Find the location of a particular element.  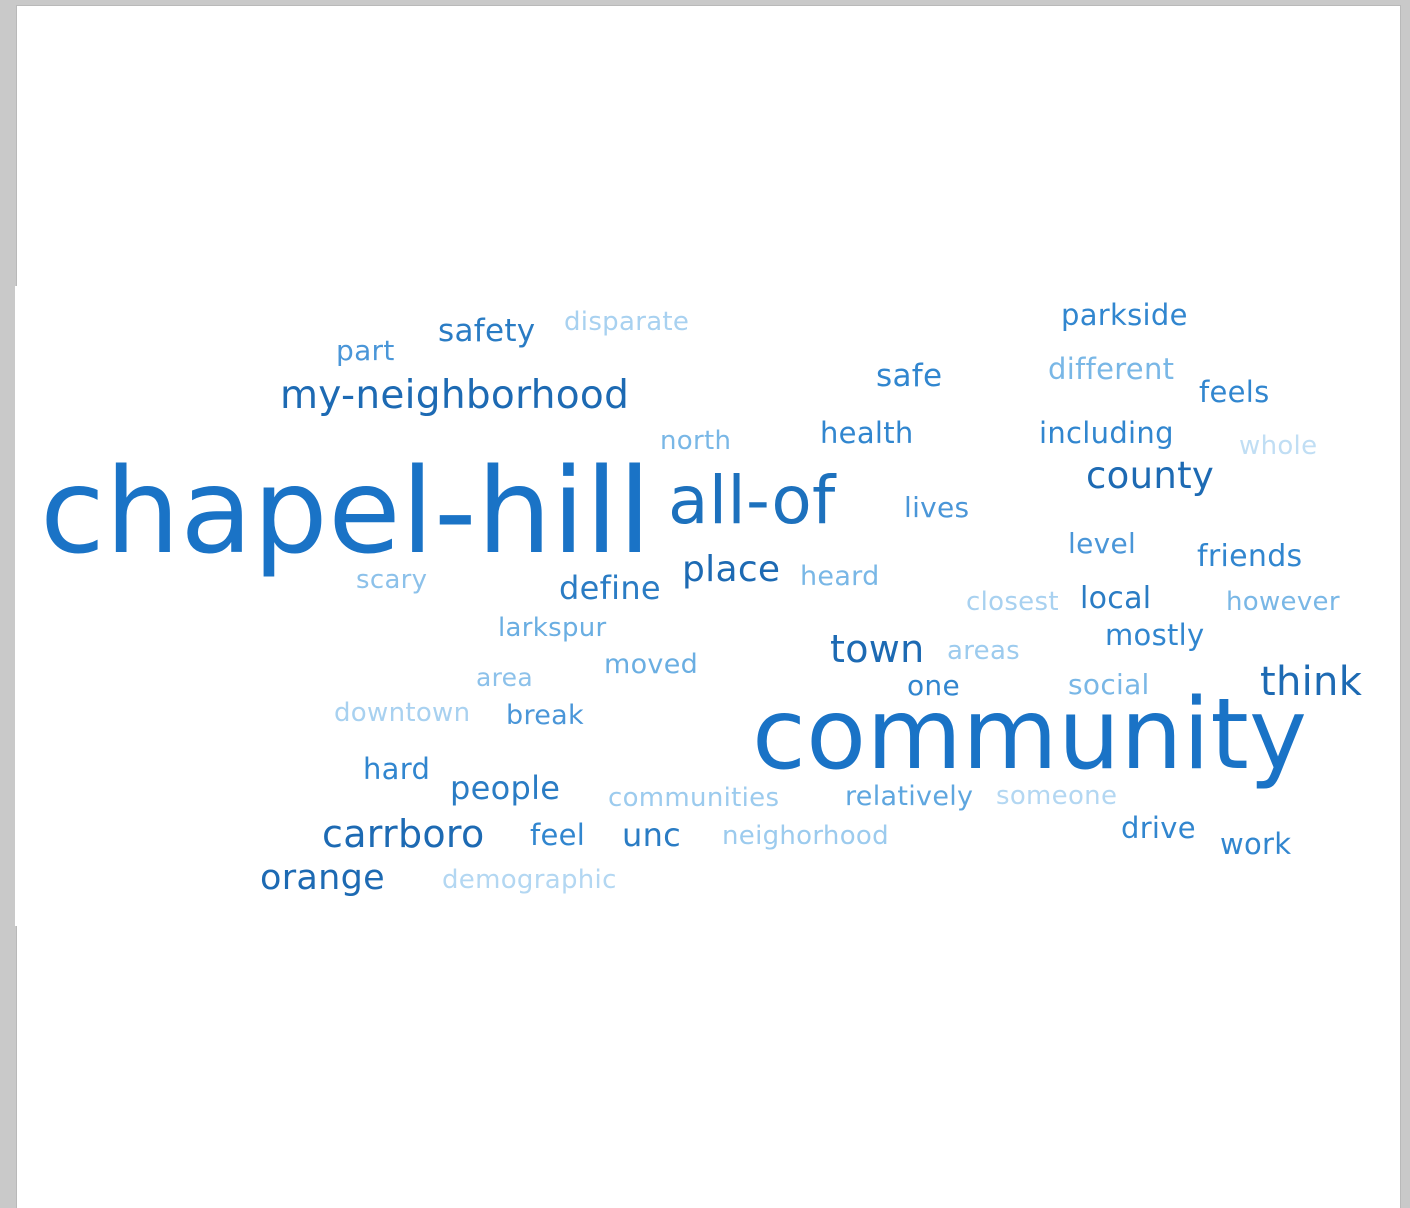

cloud-word-place: place is located at coordinates (731, 569).